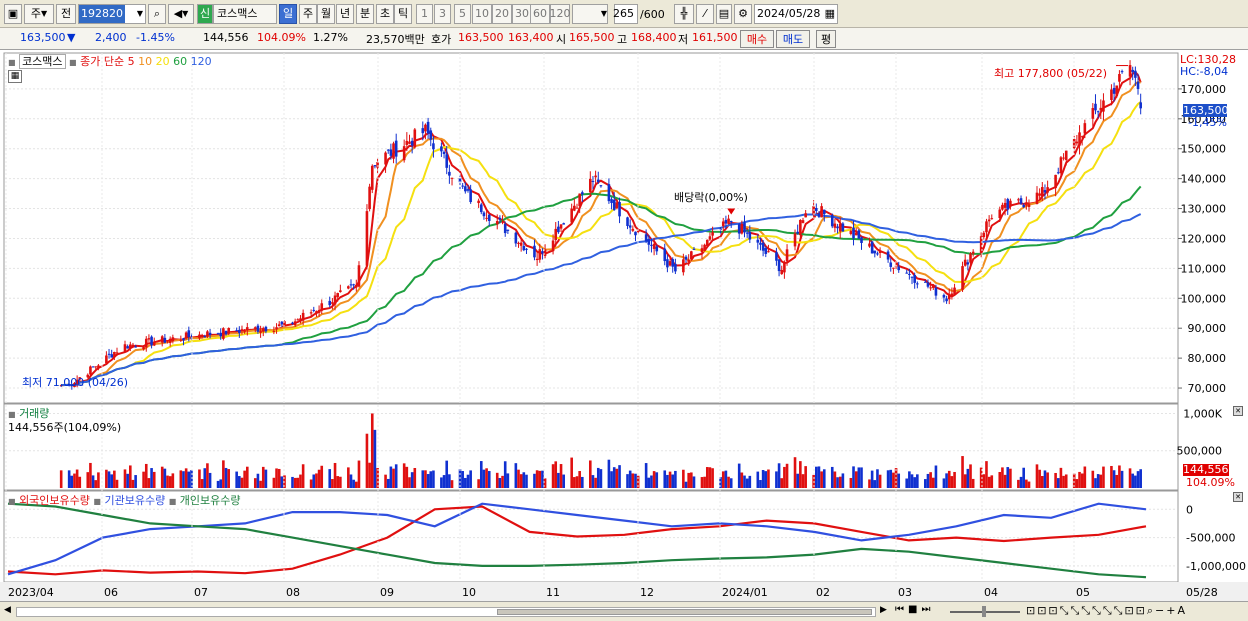  Describe the element at coordinates (71, 37) in the screenshot. I see `change-arrow: ▼` at that location.